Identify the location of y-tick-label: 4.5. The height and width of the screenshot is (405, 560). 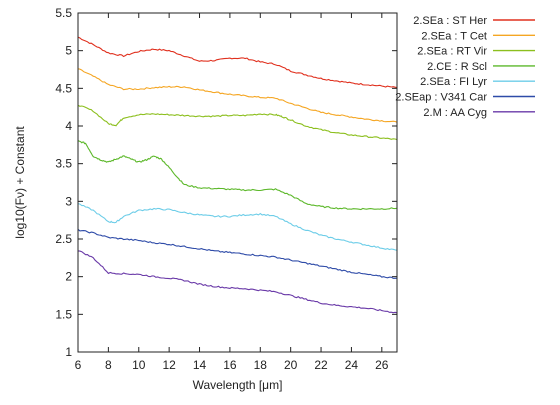
(63, 88).